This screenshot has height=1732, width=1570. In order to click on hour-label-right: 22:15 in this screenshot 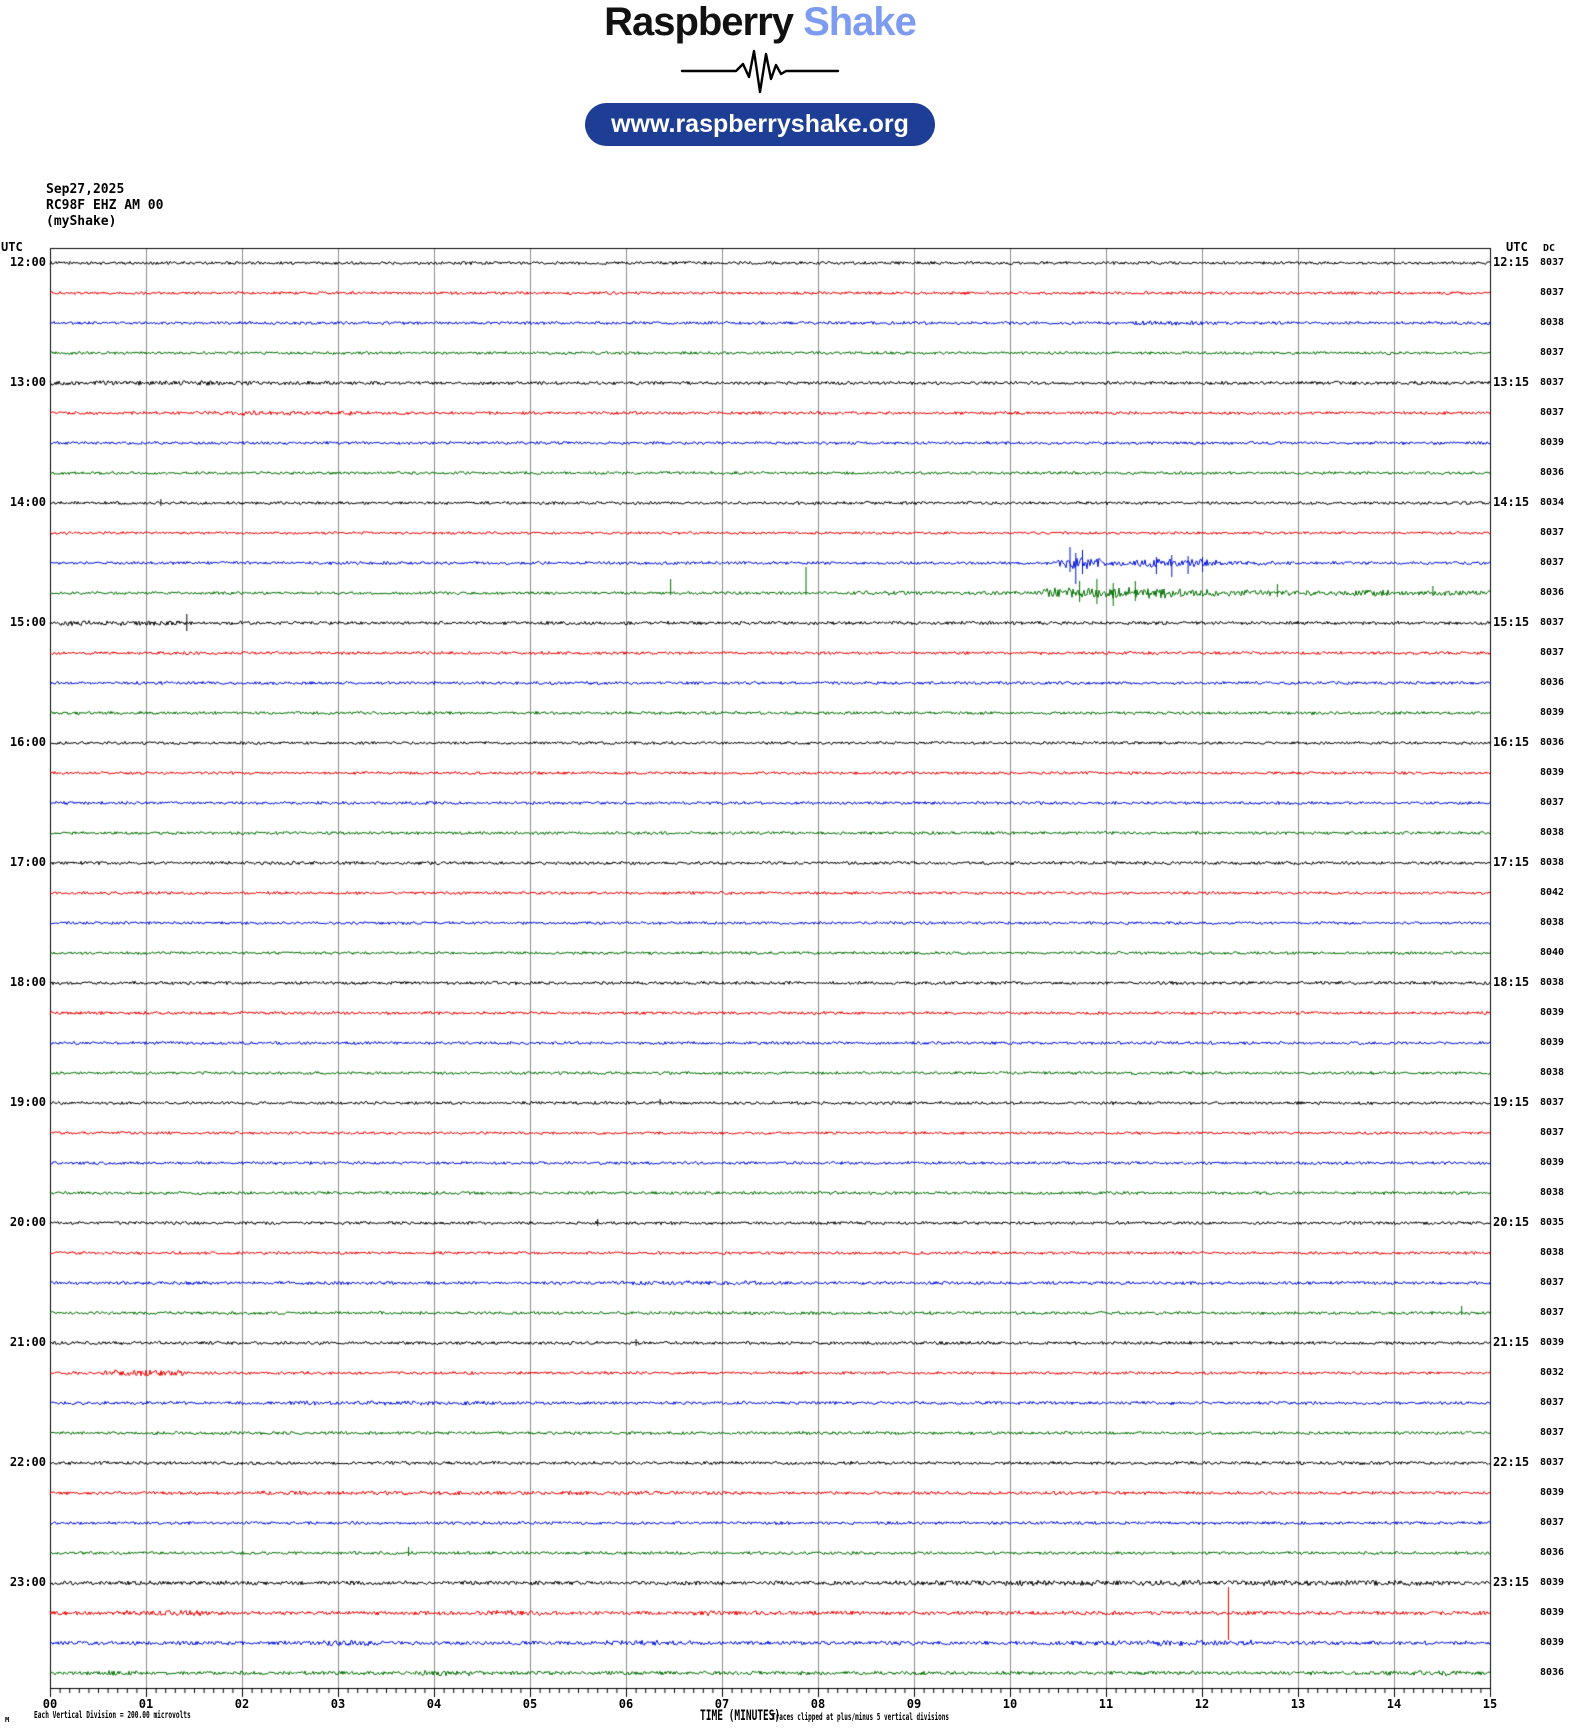, I will do `click(1511, 1462)`.